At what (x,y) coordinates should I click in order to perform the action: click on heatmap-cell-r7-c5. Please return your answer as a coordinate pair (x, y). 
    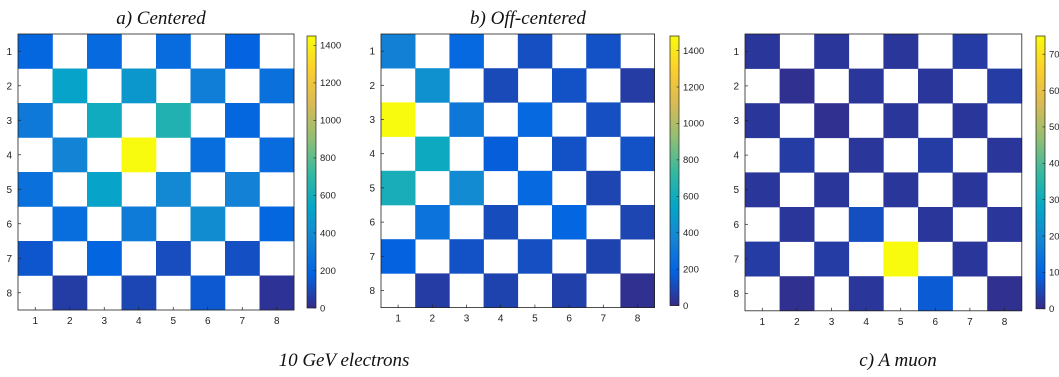
    Looking at the image, I should click on (535, 256).